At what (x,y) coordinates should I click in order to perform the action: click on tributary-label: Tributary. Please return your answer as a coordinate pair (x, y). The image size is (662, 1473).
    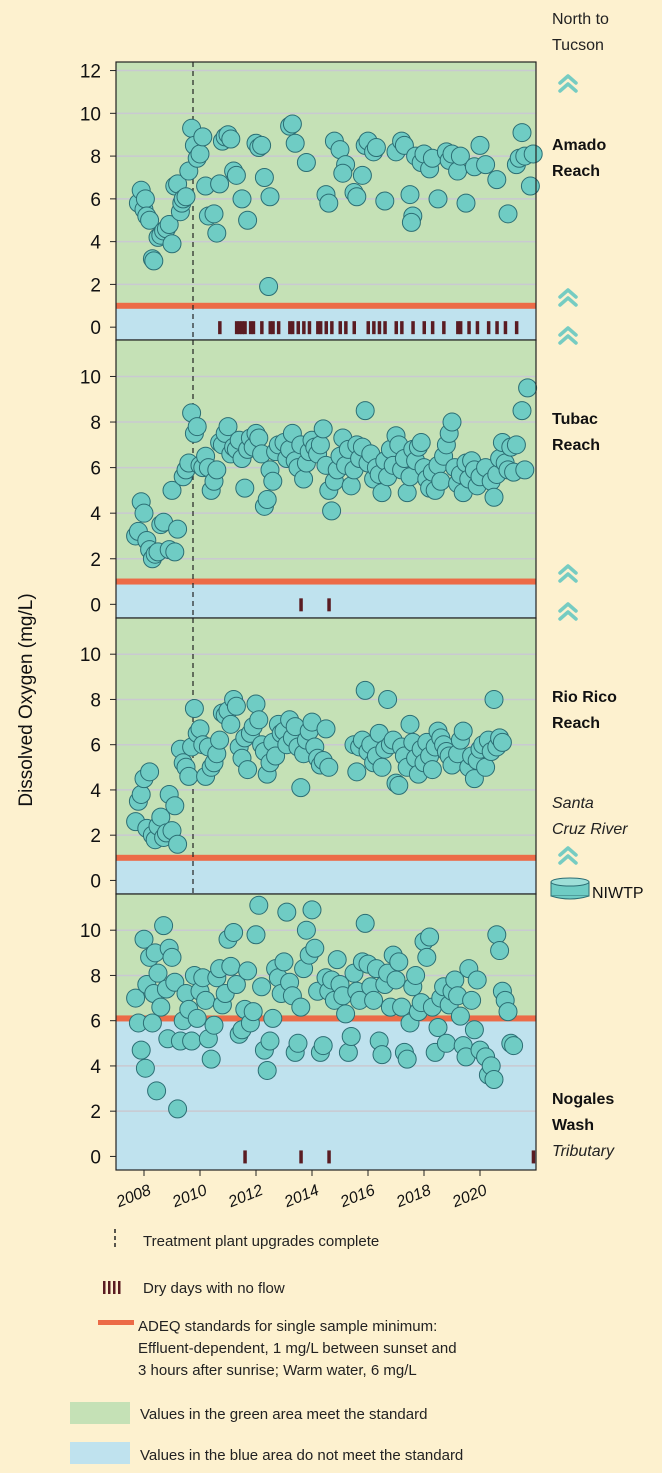
    Looking at the image, I should click on (583, 1151).